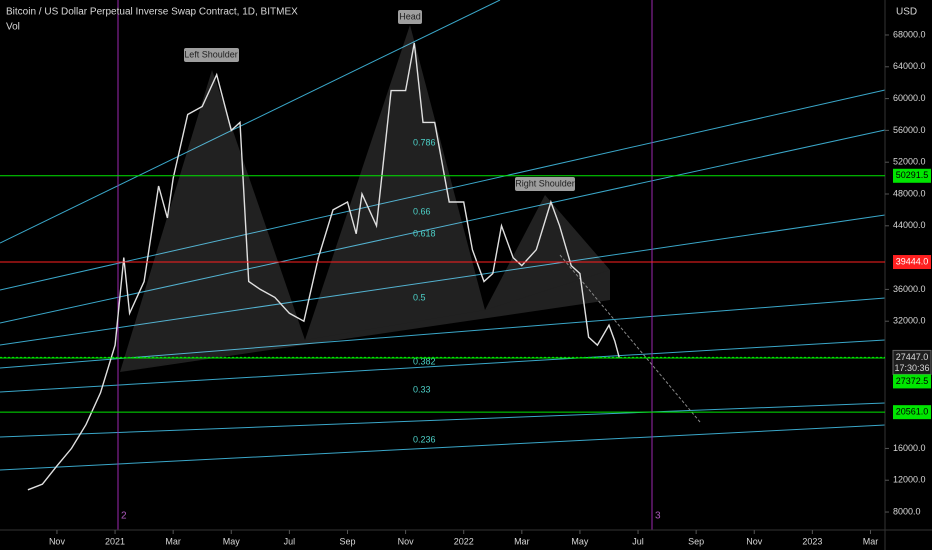  What do you see at coordinates (424, 233) in the screenshot?
I see `fib-label: 0.618` at bounding box center [424, 233].